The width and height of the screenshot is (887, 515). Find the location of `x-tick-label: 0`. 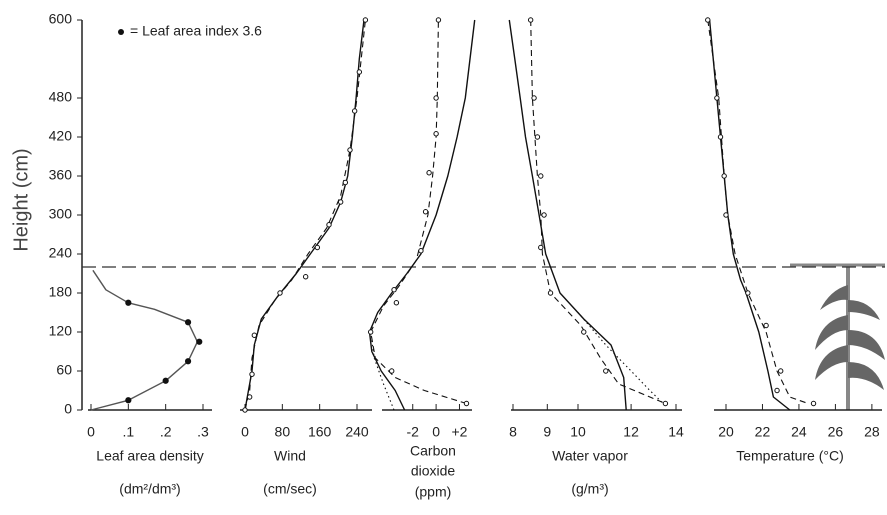

x-tick-label: 0 is located at coordinates (91, 432).